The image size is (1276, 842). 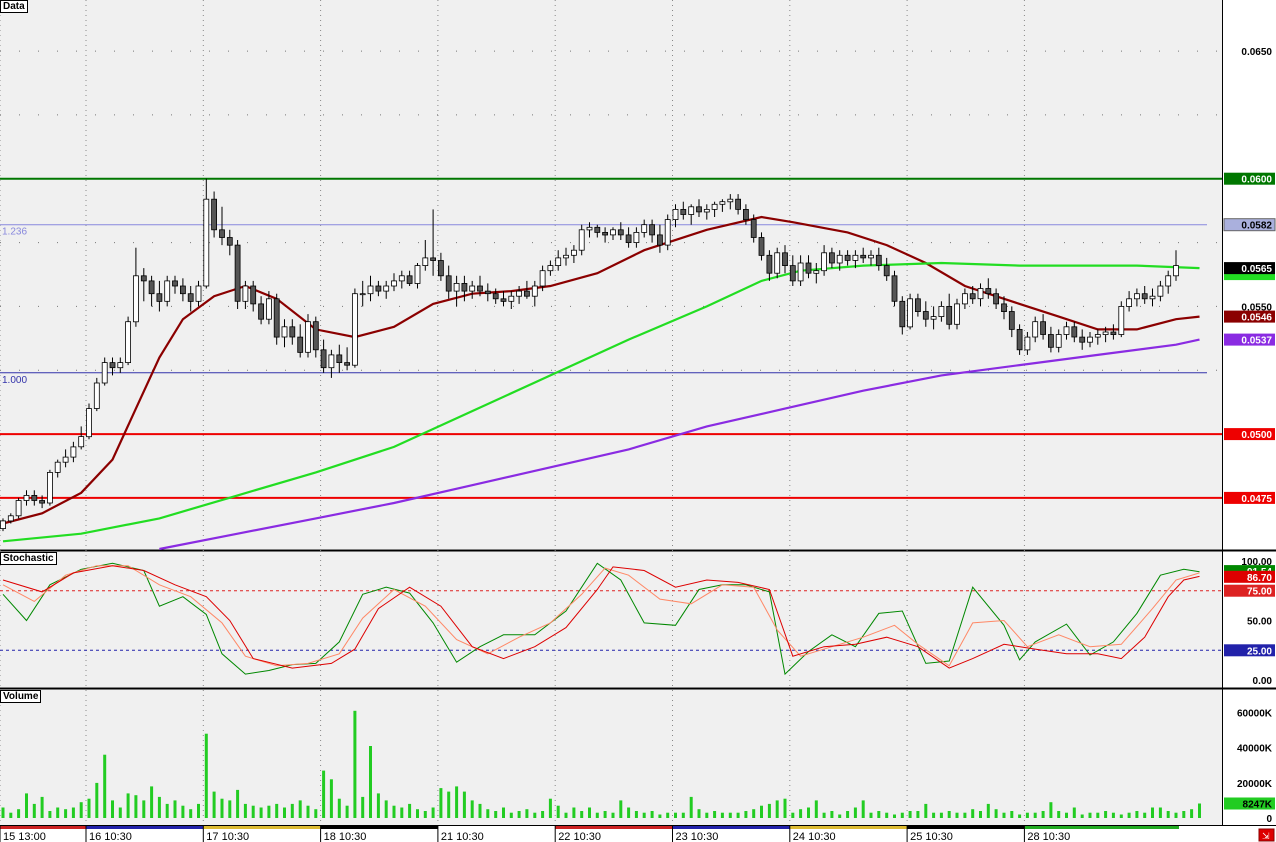 What do you see at coordinates (601, 617) in the screenshot?
I see `stochastic-line` at bounding box center [601, 617].